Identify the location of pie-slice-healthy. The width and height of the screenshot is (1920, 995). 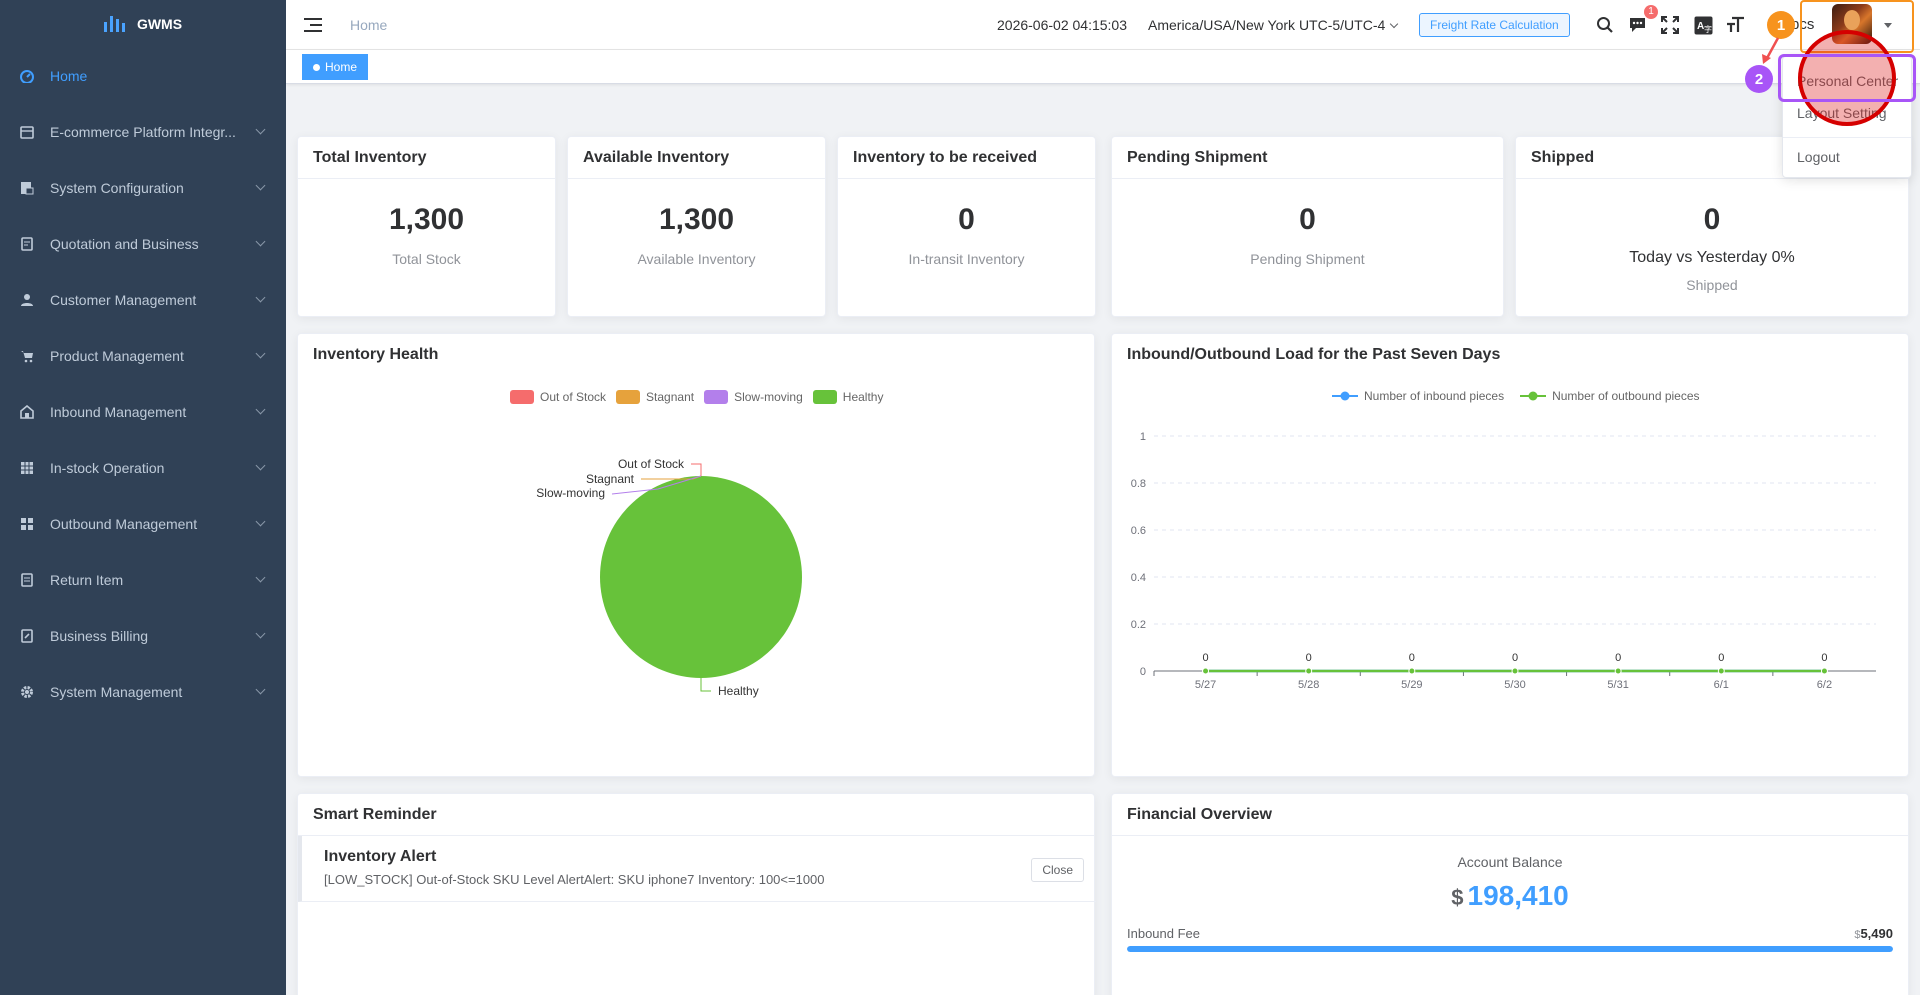
(701, 577).